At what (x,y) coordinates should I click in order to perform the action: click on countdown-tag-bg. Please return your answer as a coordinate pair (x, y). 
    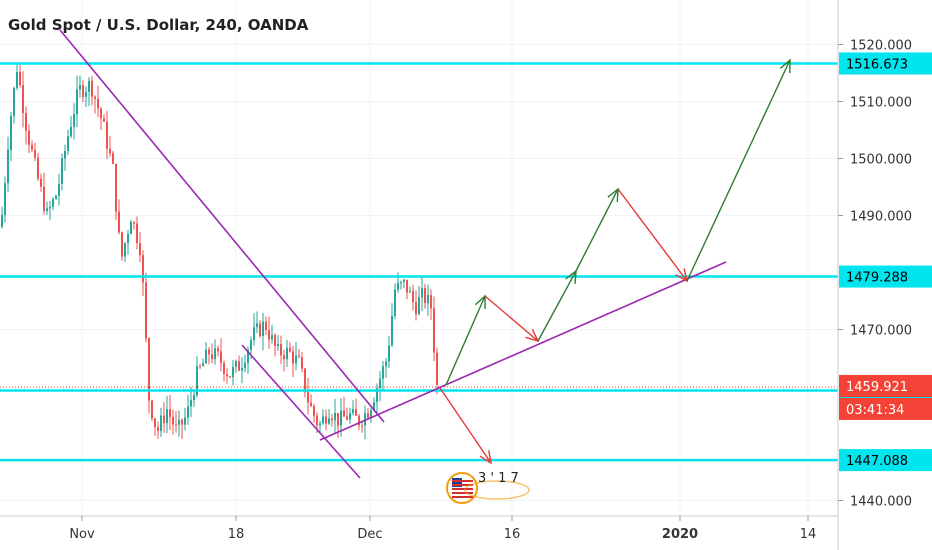
    Looking at the image, I should click on (885, 408).